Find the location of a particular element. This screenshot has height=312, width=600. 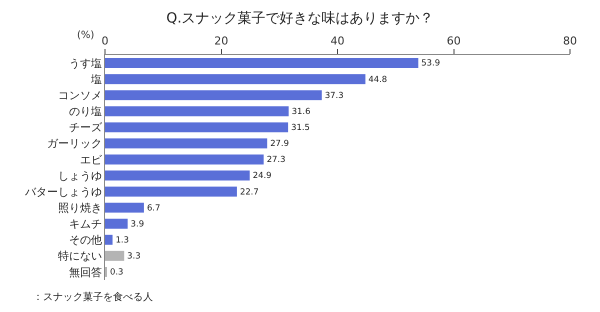

x-tick-label: 60 is located at coordinates (453, 41).